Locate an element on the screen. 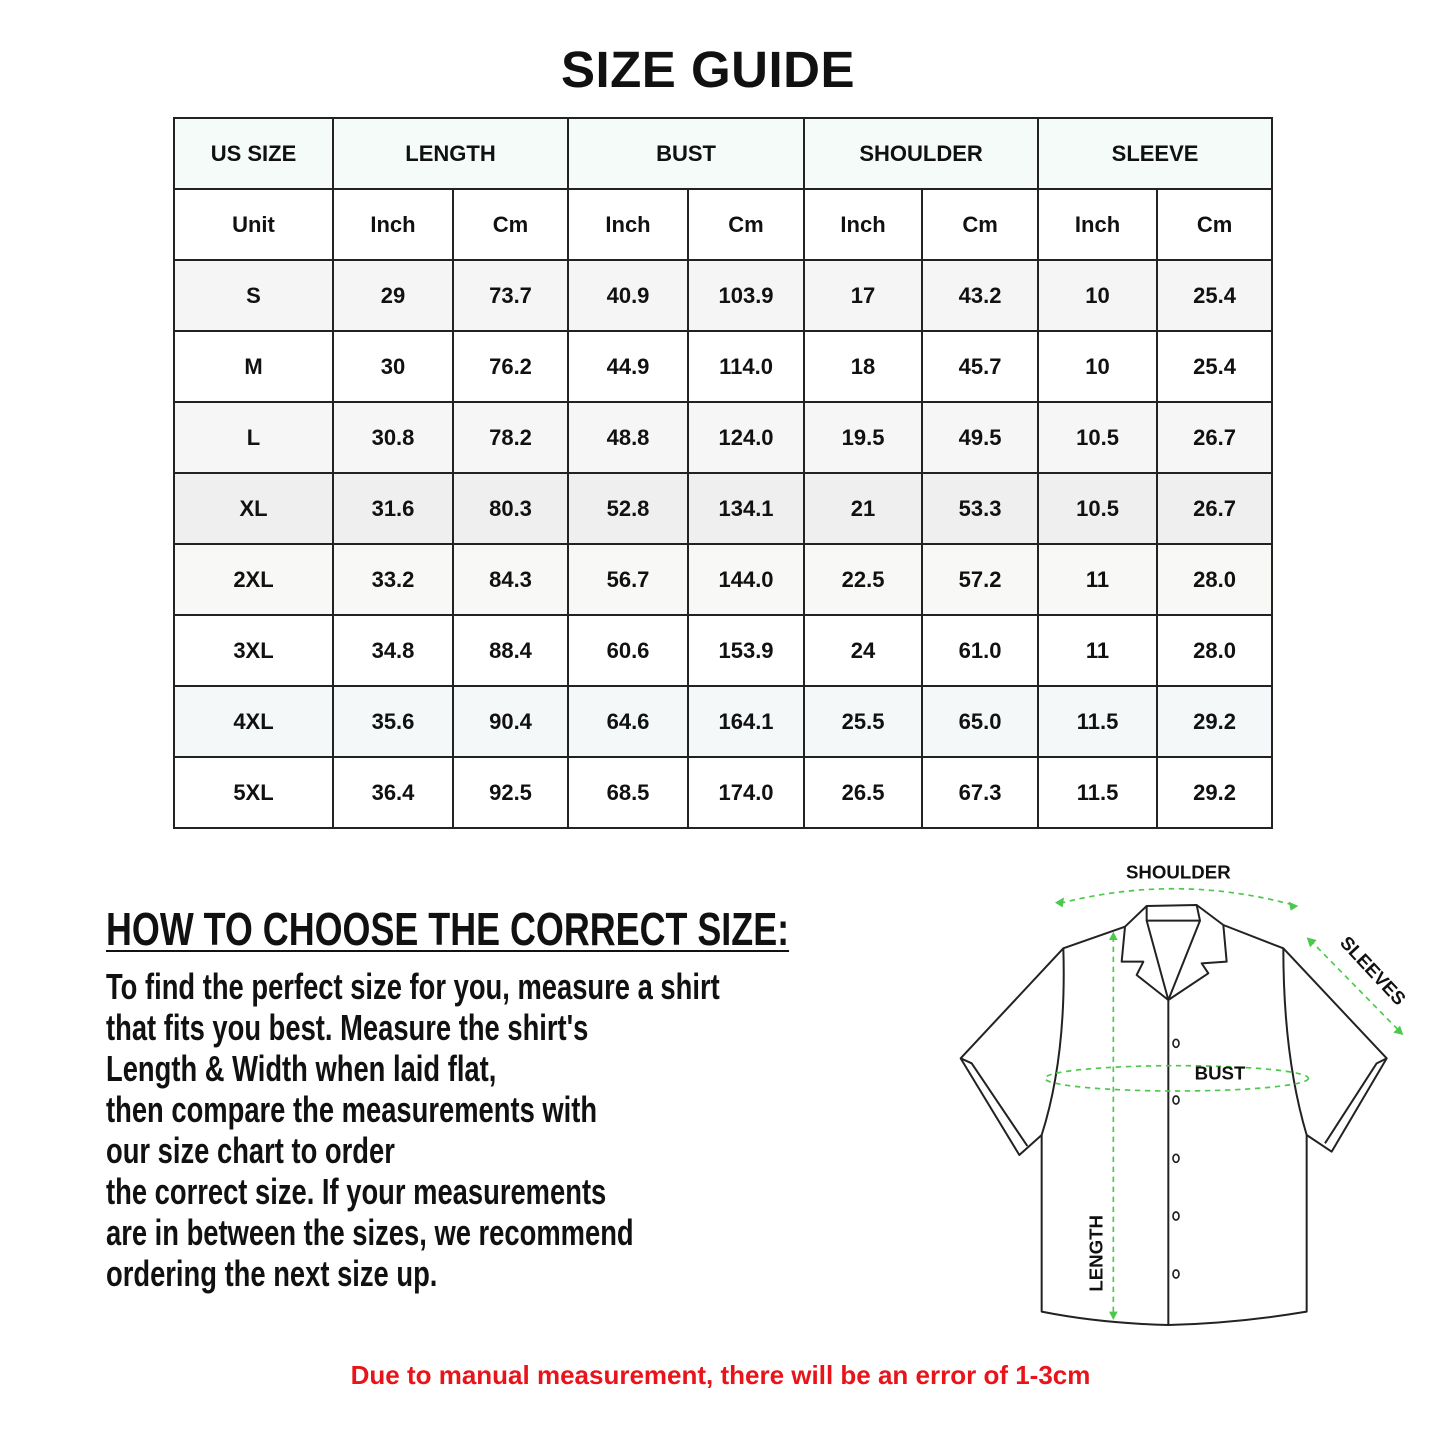  header-sleeve: SLEEVE is located at coordinates (1155, 153).